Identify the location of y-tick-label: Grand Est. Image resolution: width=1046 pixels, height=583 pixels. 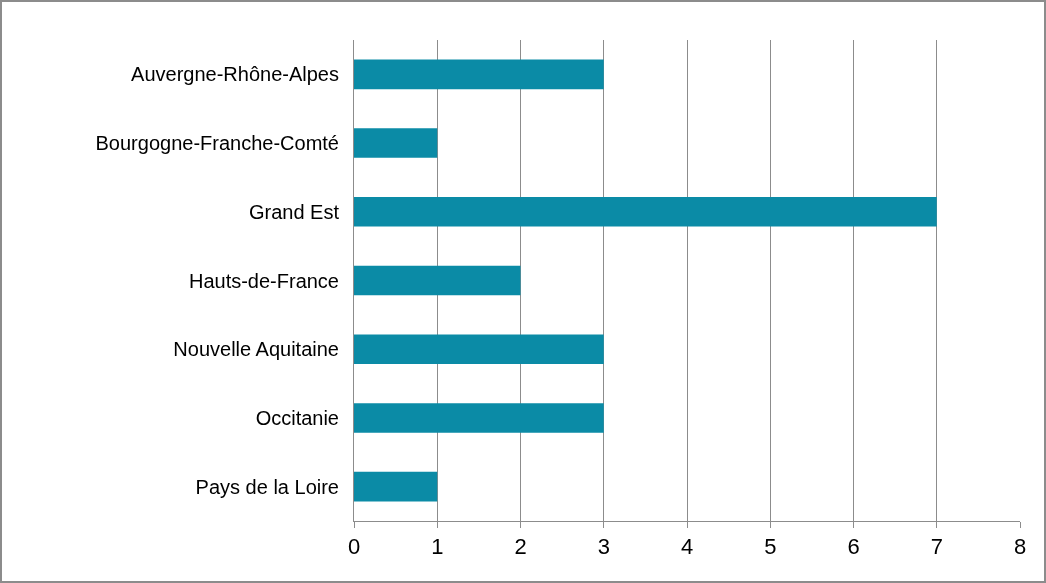
(294, 211).